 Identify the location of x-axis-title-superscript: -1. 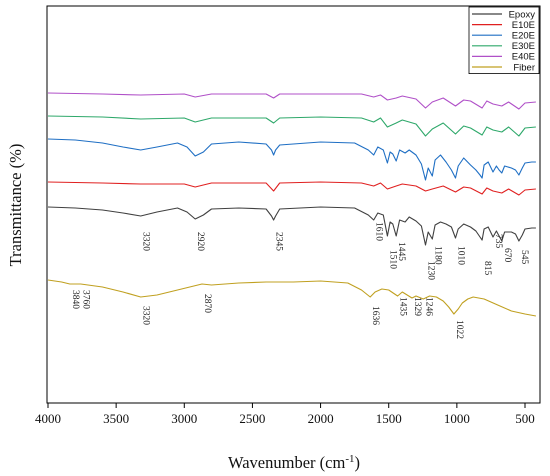
(349, 459).